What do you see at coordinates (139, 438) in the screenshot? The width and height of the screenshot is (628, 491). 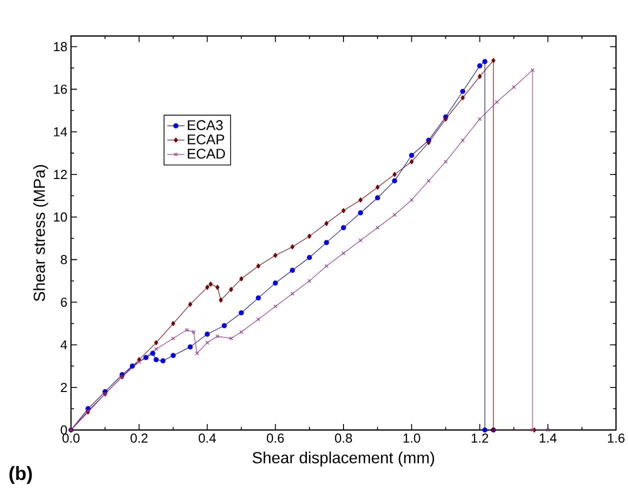 I see `x-tick-label: 0.2` at bounding box center [139, 438].